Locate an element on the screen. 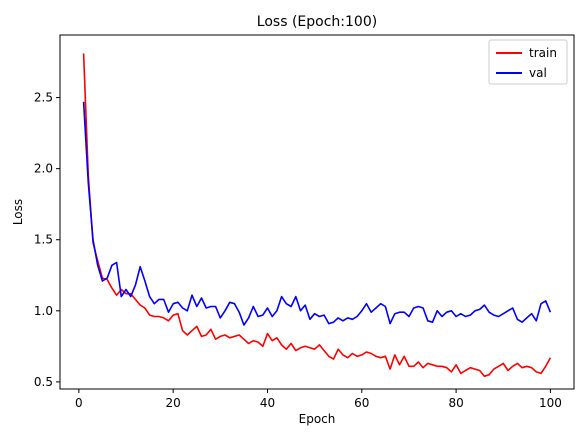 The image size is (586, 440). y-axis: 0.5 1.0 1.5 2.0 2.5 is located at coordinates (47, 240).